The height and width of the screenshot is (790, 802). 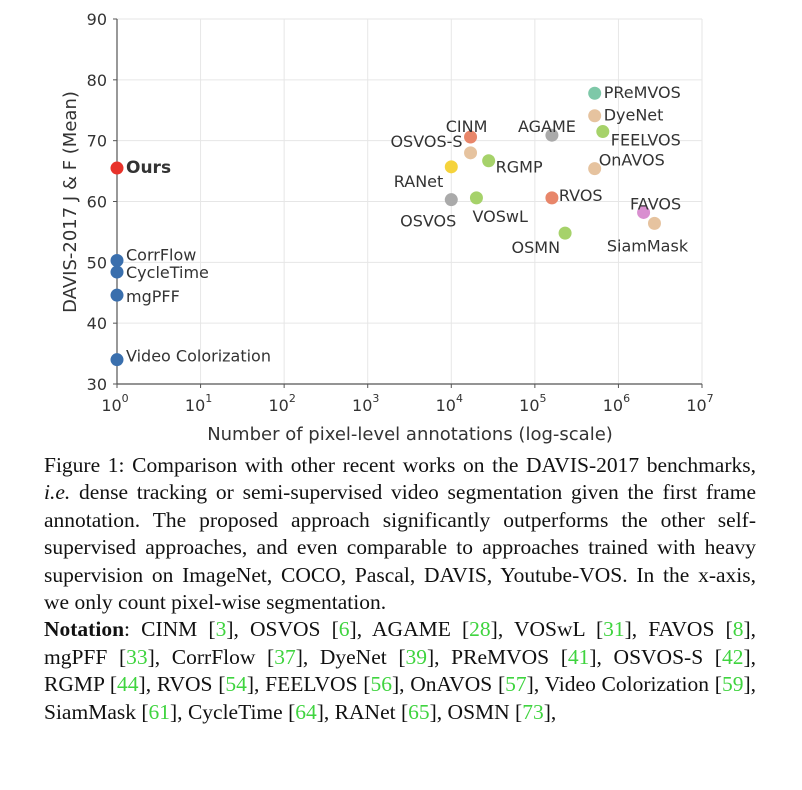 I want to click on notation-item: CycleTime [64],, so click(x=256, y=711).